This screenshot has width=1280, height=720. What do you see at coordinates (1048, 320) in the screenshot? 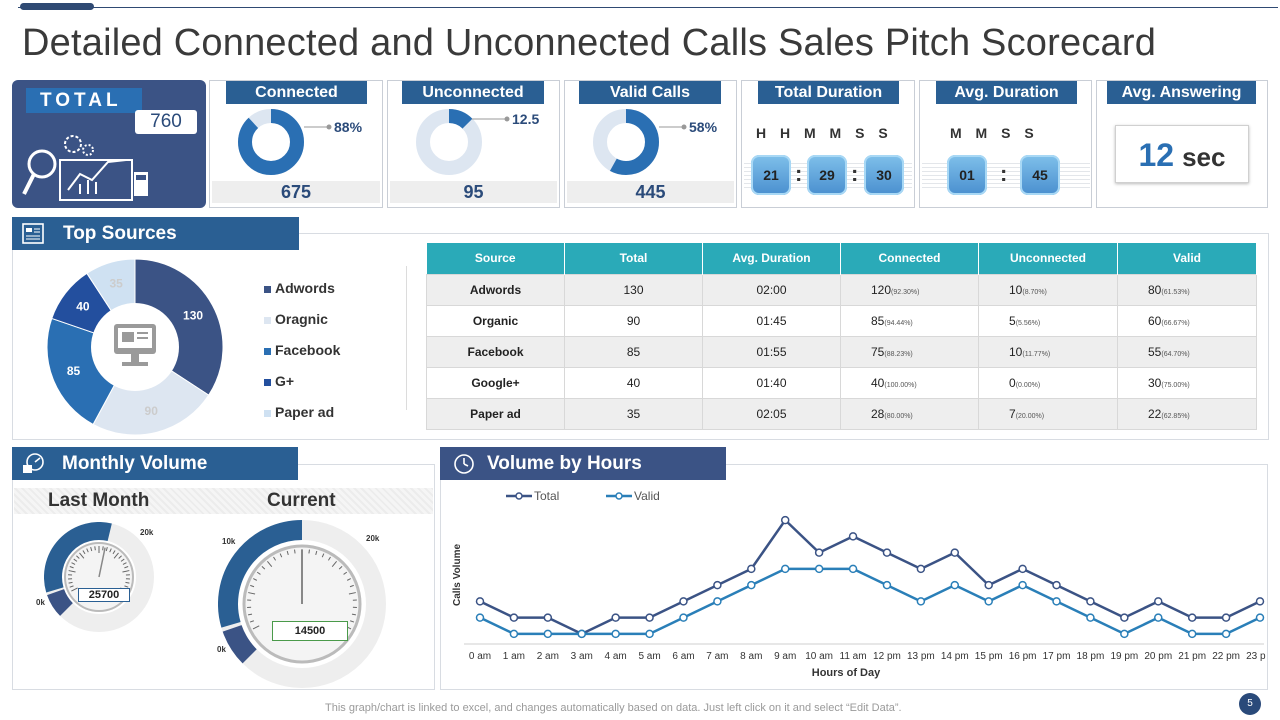
I see `cell-unconnected: 5(5.56%)` at bounding box center [1048, 320].